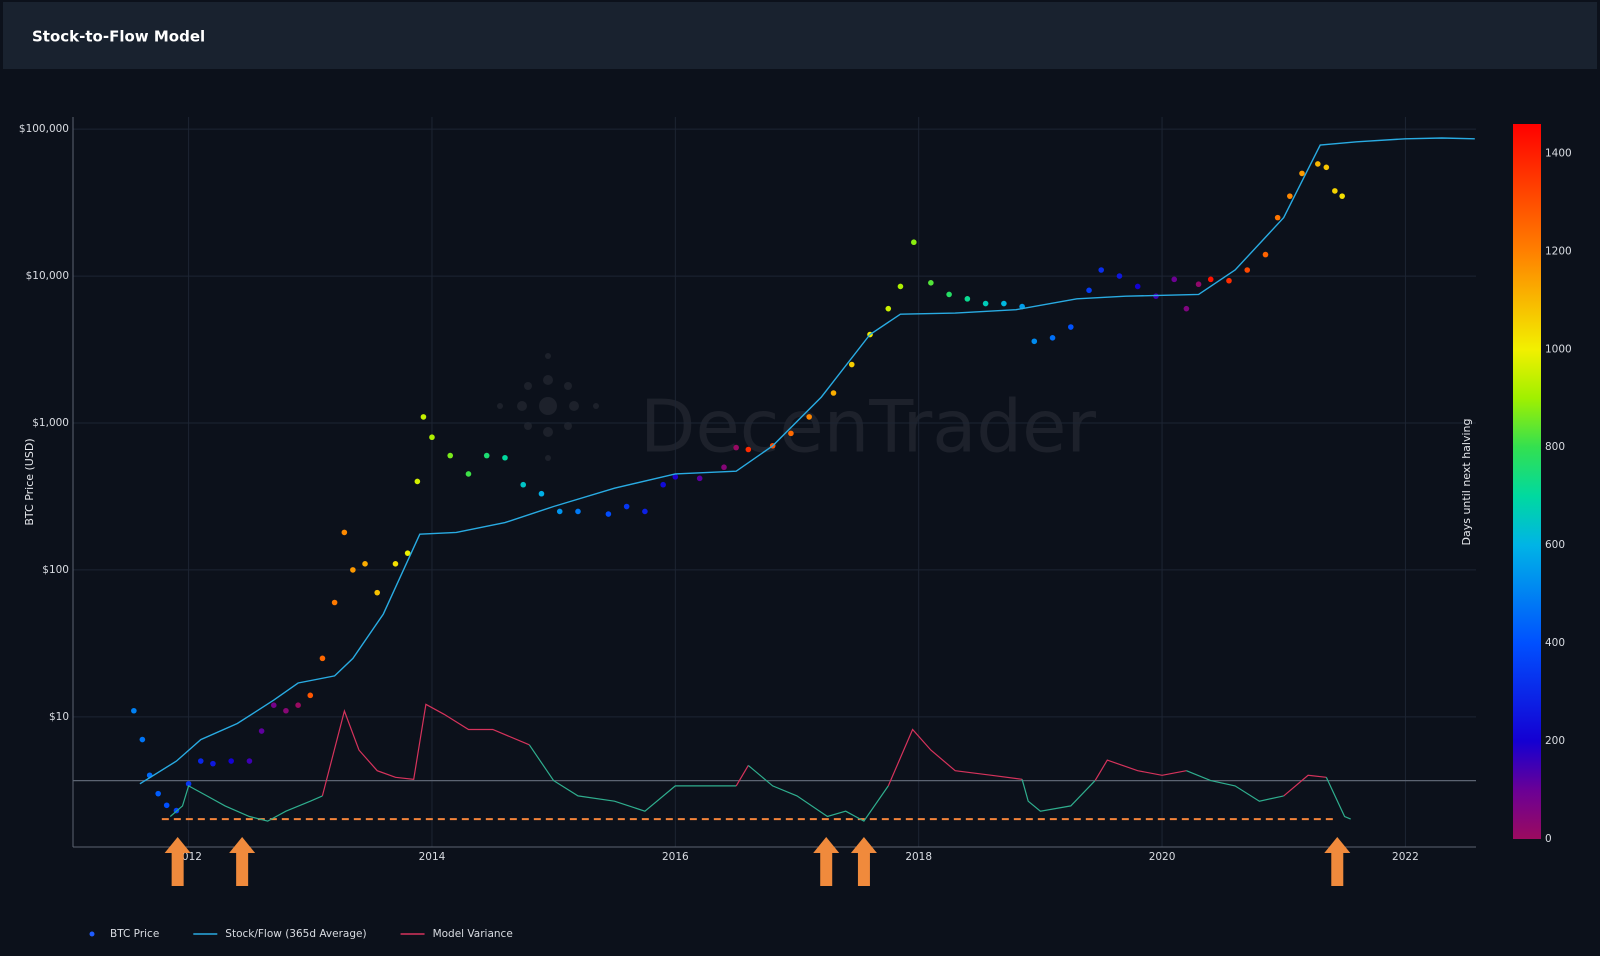 The width and height of the screenshot is (1600, 956). What do you see at coordinates (675, 857) in the screenshot?
I see `x-tick-label: 2016` at bounding box center [675, 857].